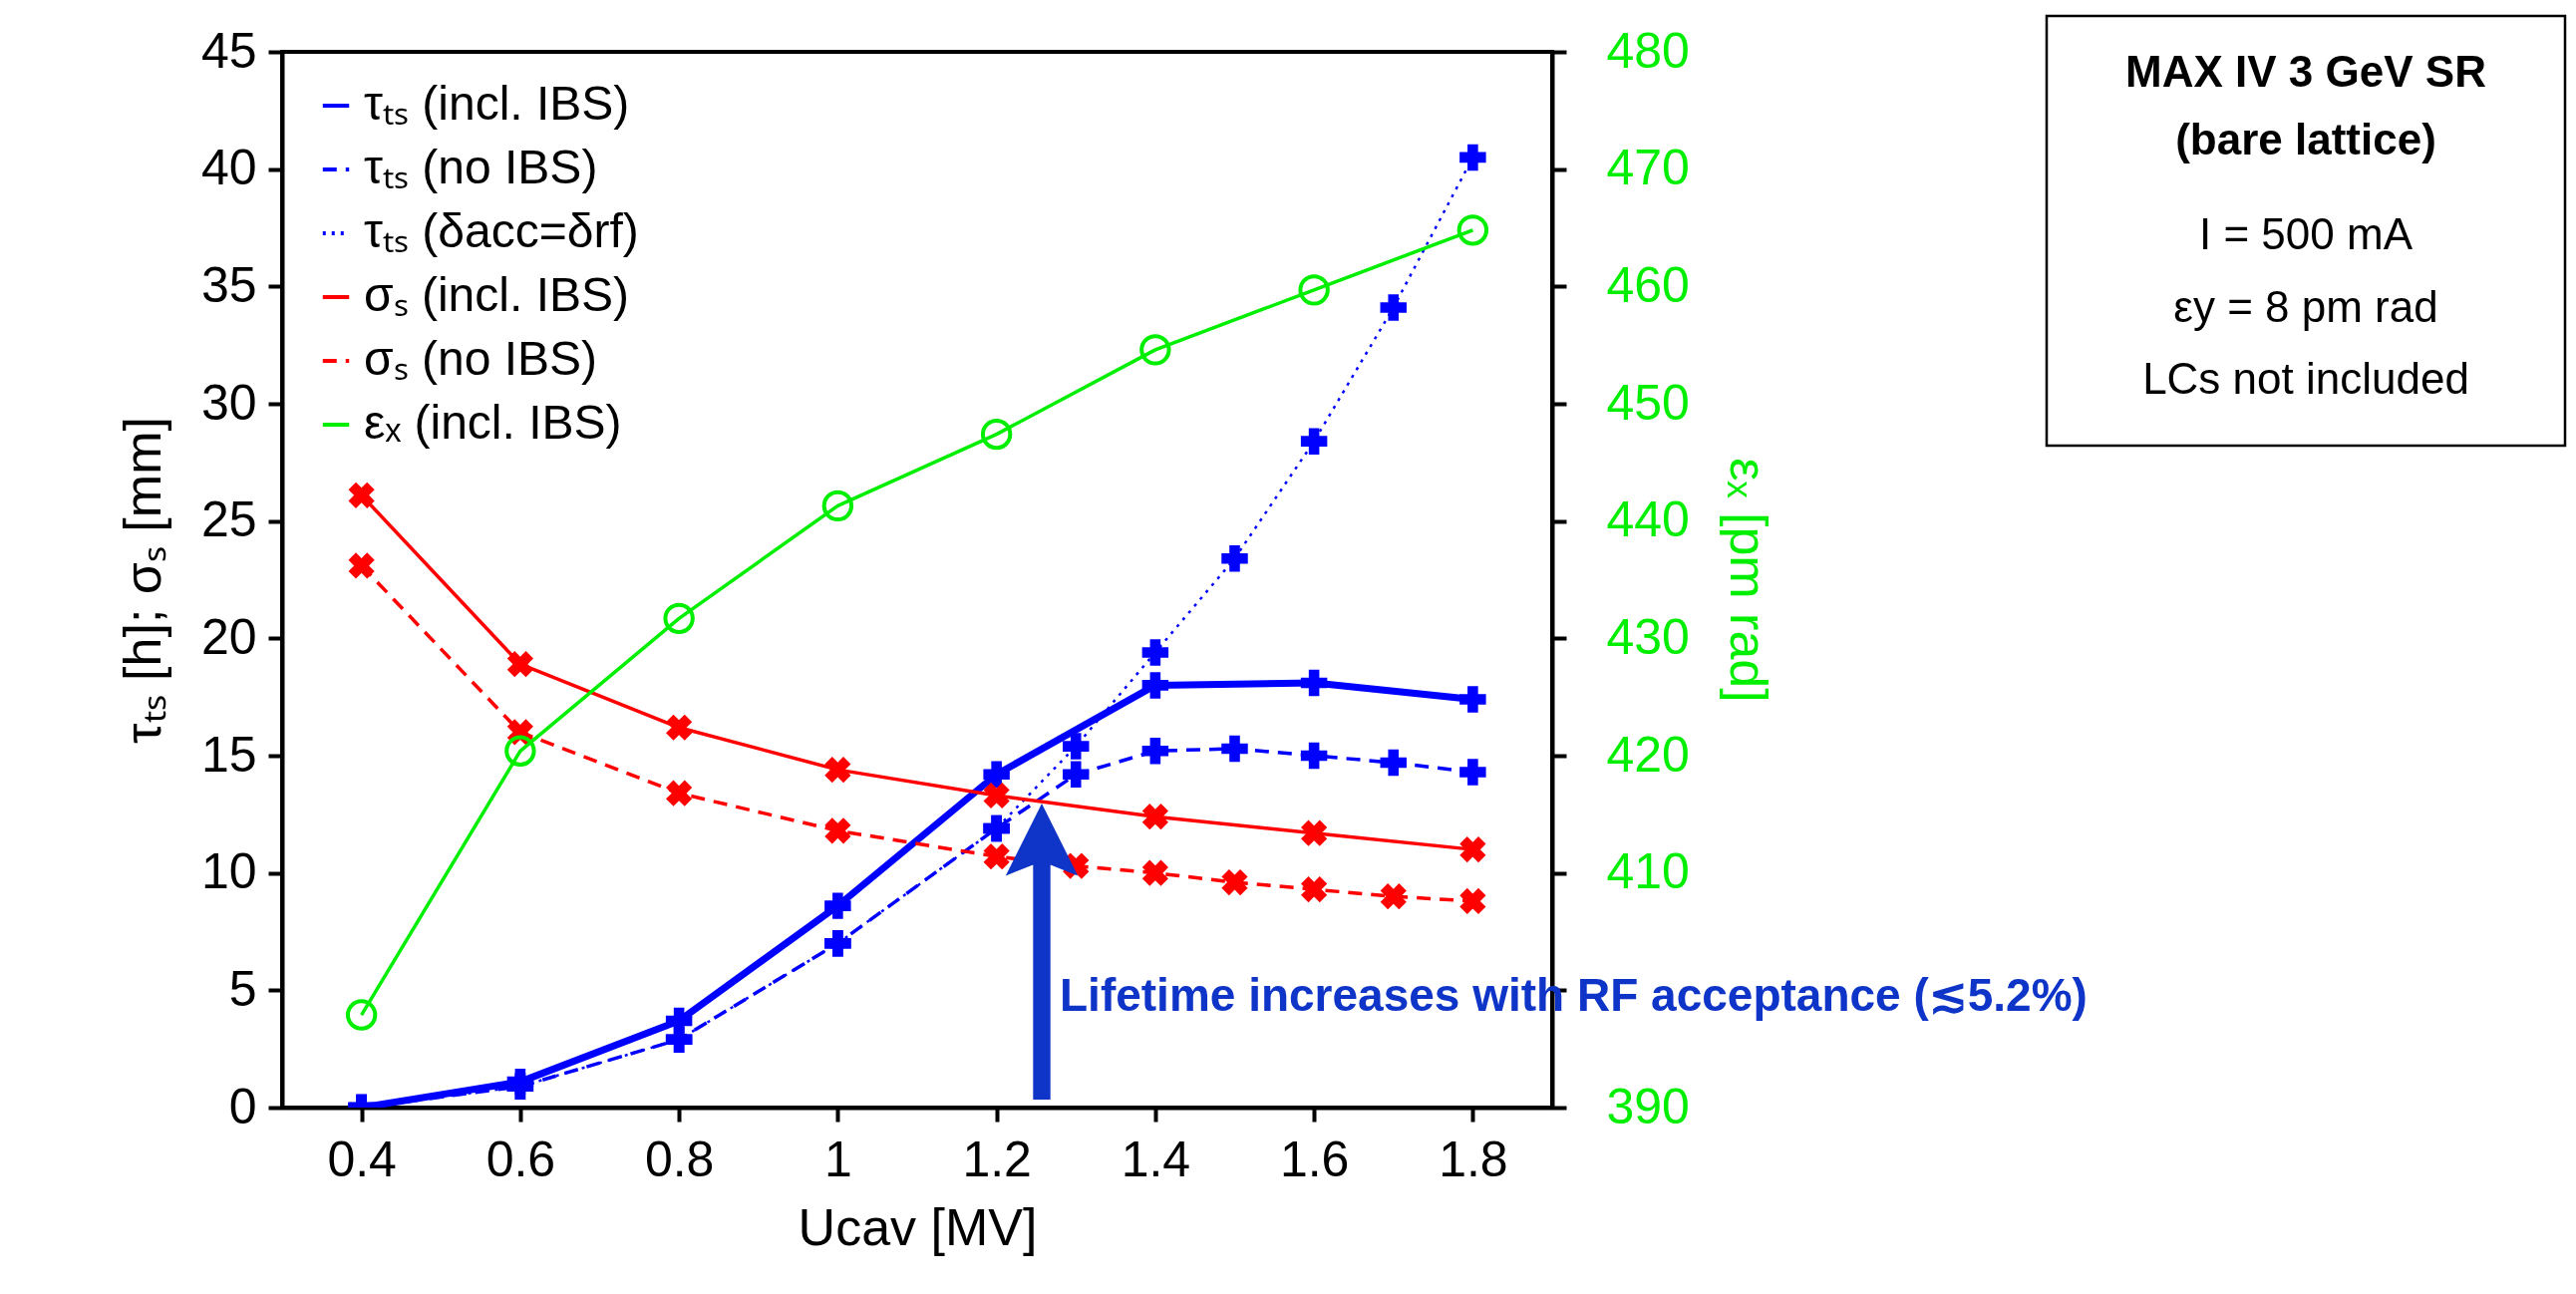 The height and width of the screenshot is (1294, 2576). What do you see at coordinates (1156, 1159) in the screenshot?
I see `x-tick-label: 1.4` at bounding box center [1156, 1159].